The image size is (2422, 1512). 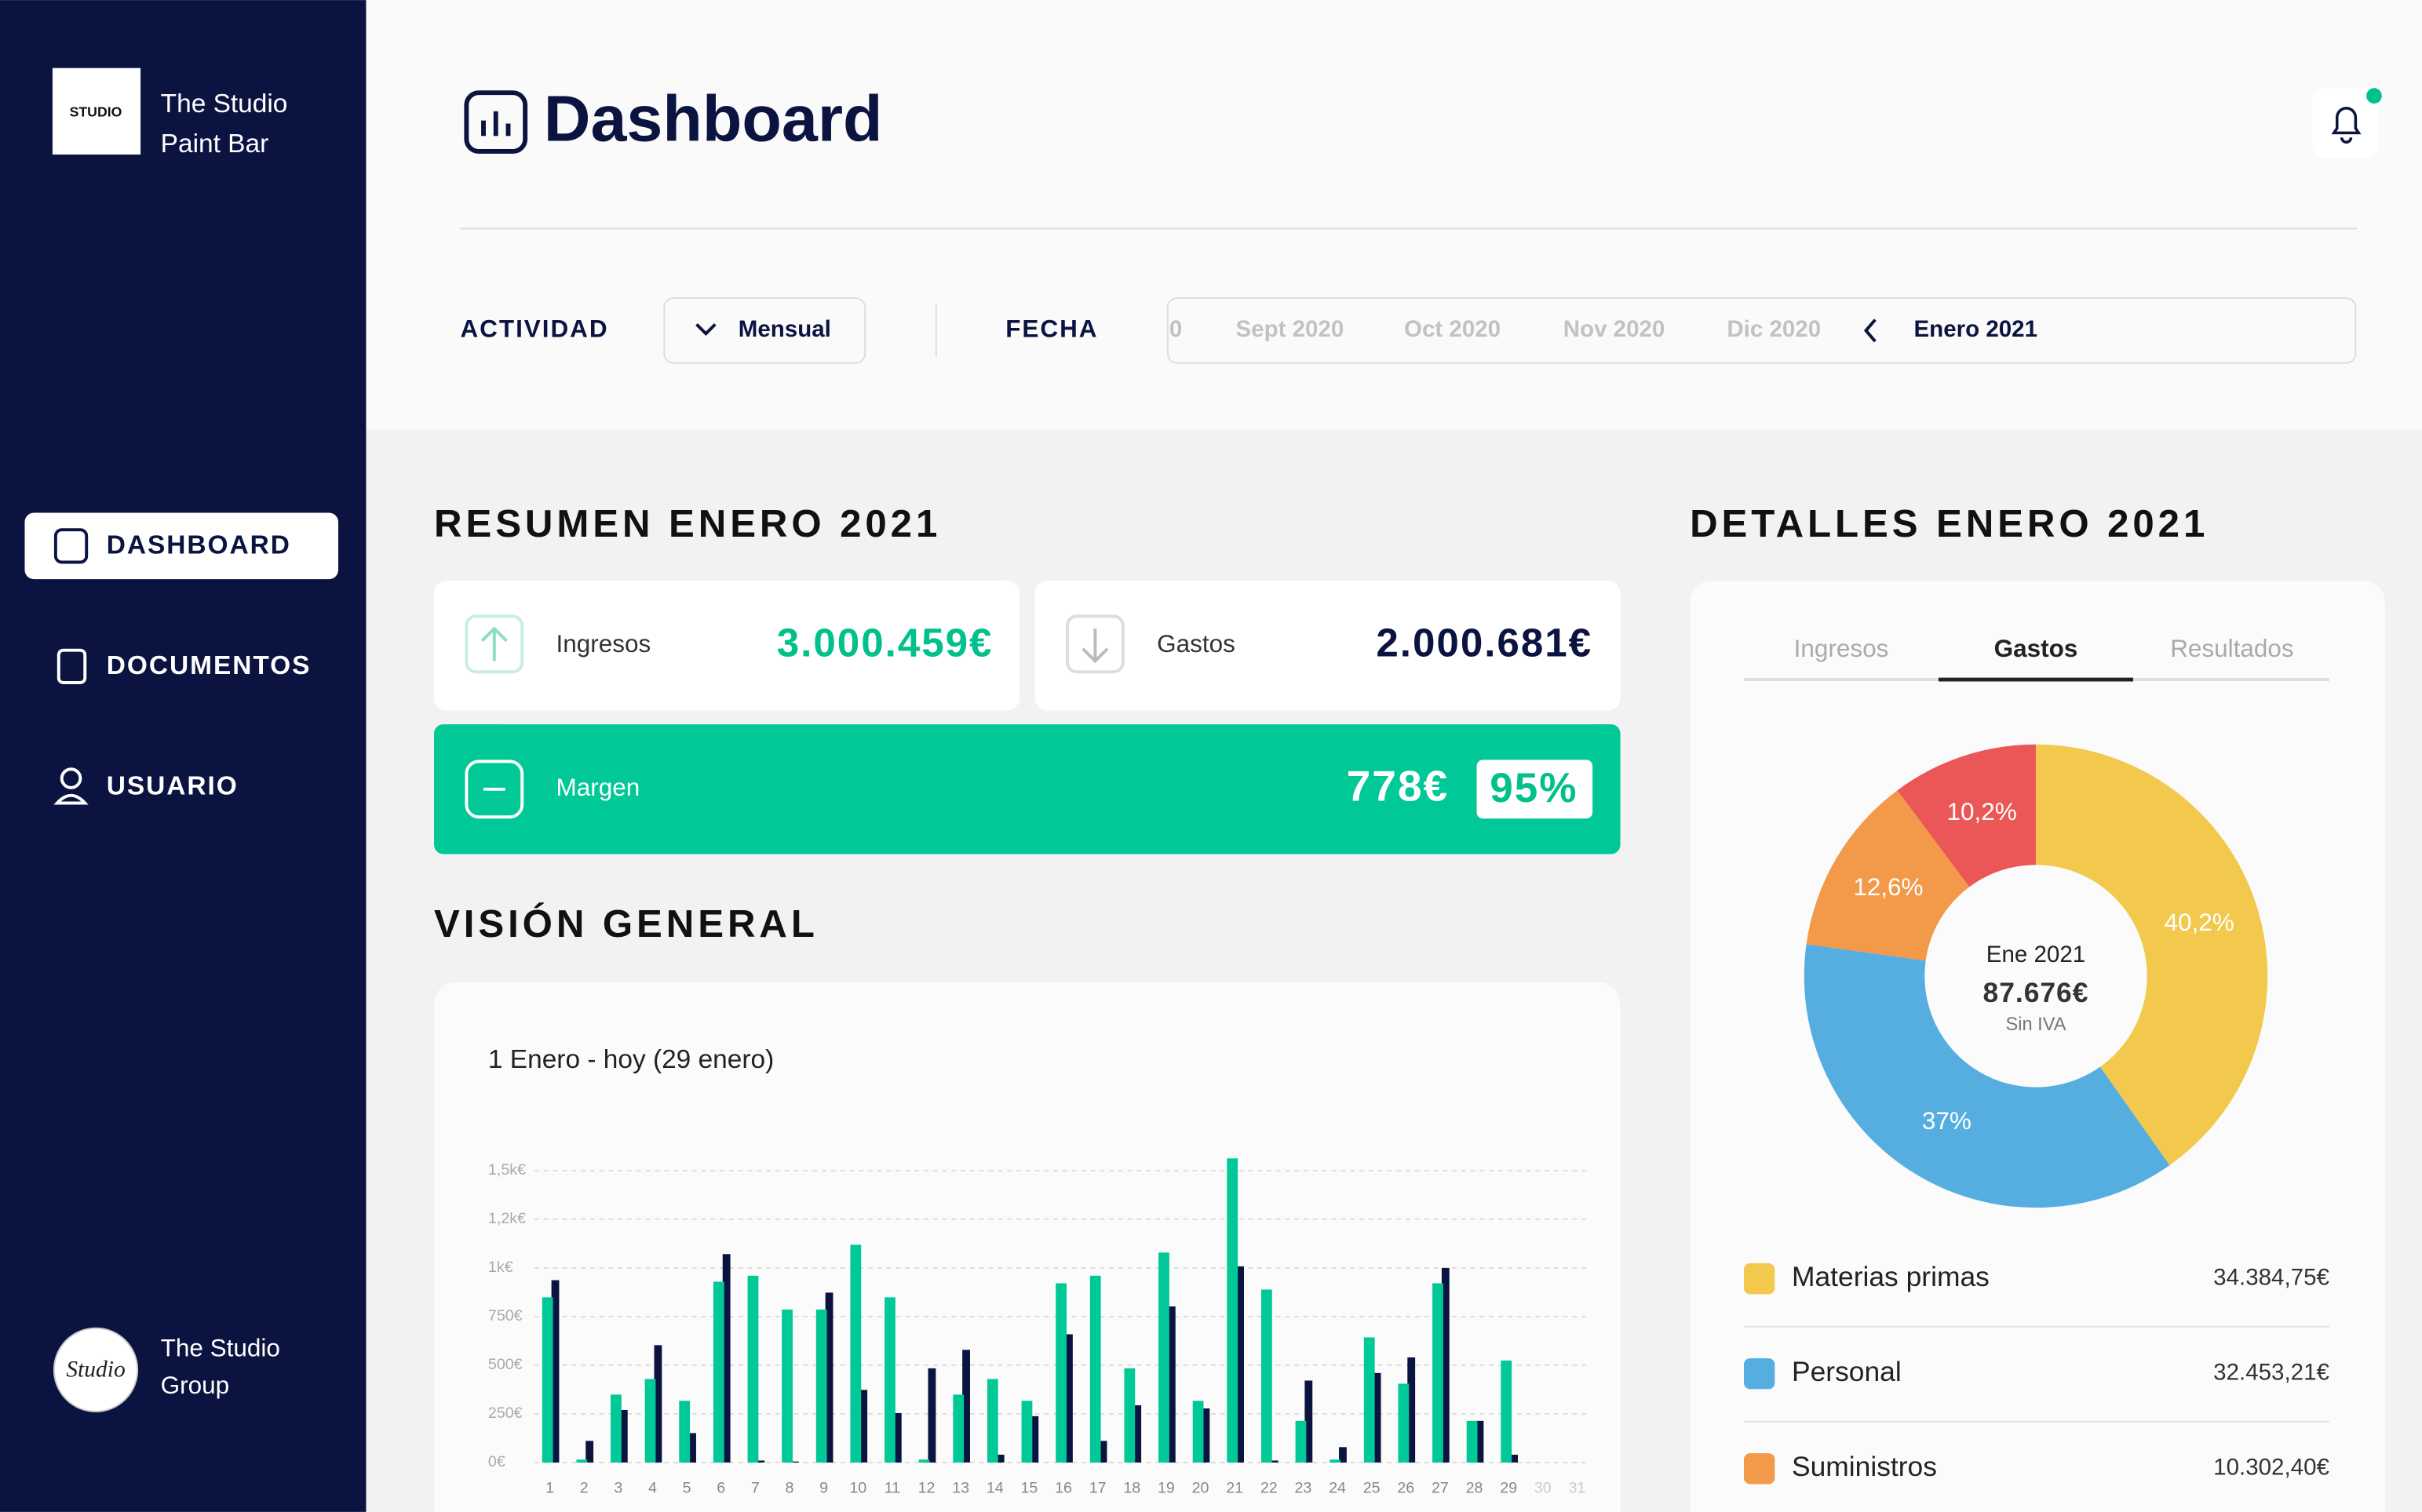 I want to click on expenses-card, so click(x=1327, y=646).